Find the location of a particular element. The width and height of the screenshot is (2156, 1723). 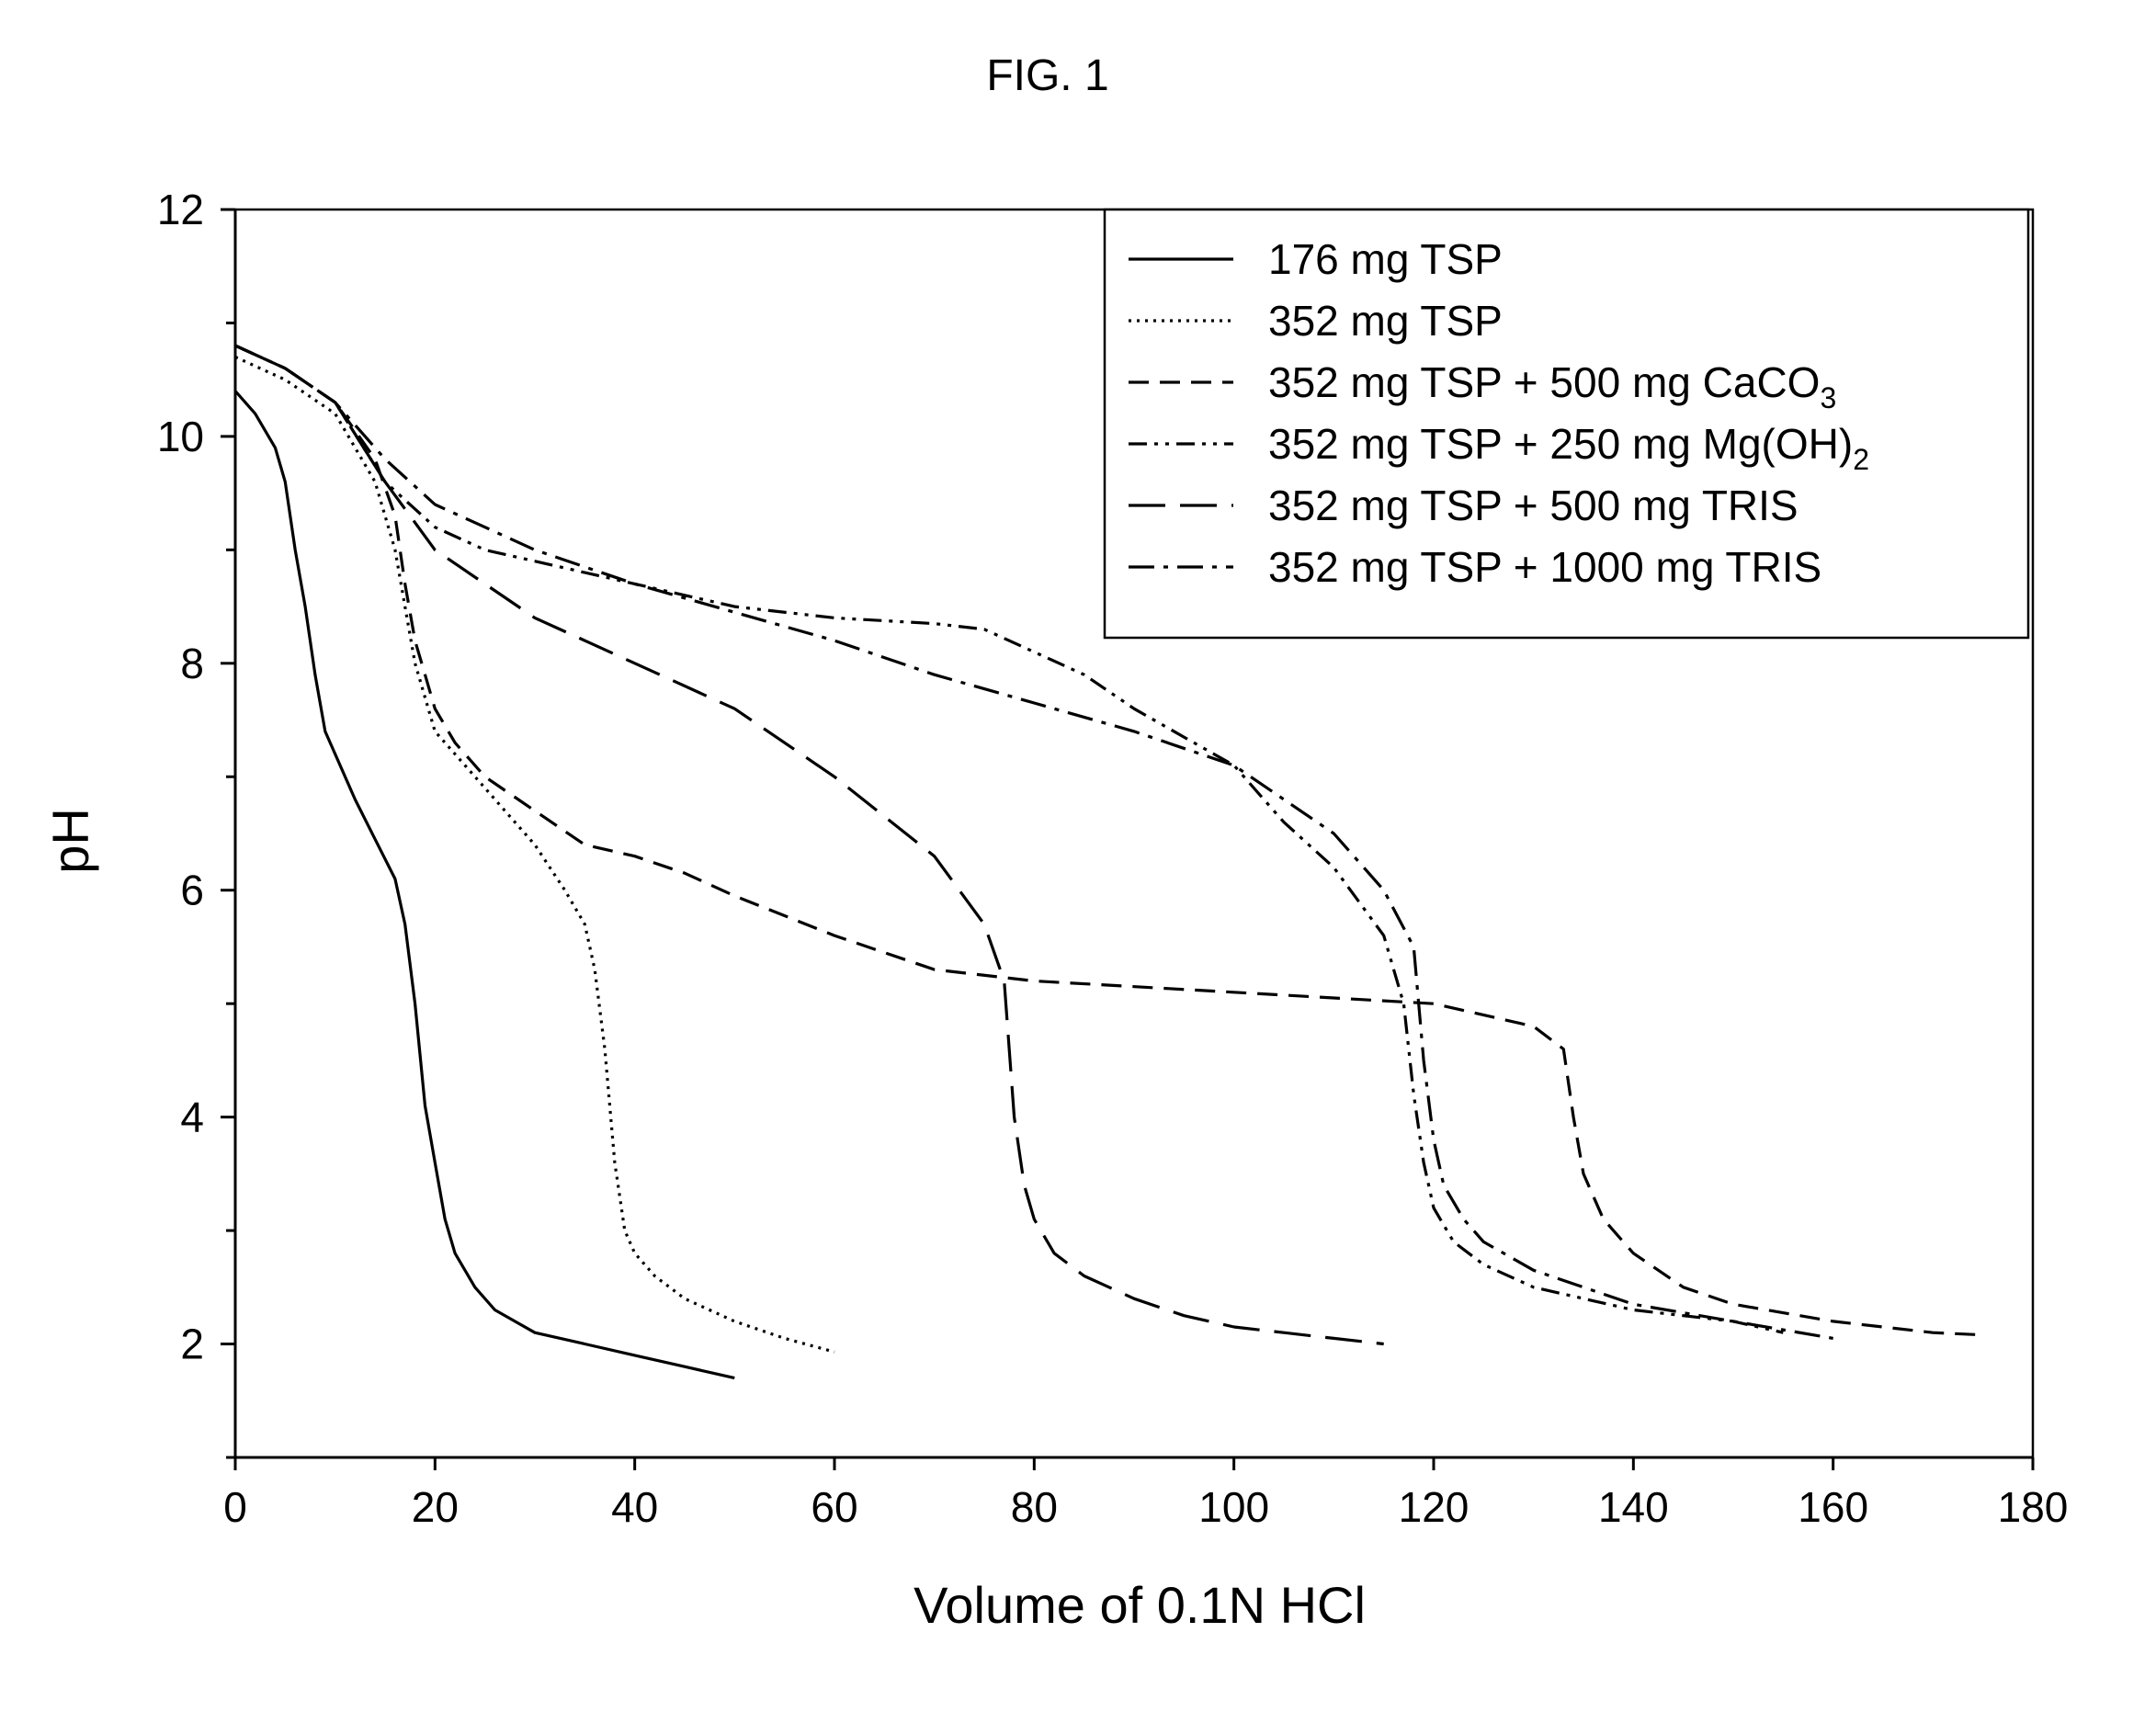

legend-label-subscript: 3 is located at coordinates (1828, 398).